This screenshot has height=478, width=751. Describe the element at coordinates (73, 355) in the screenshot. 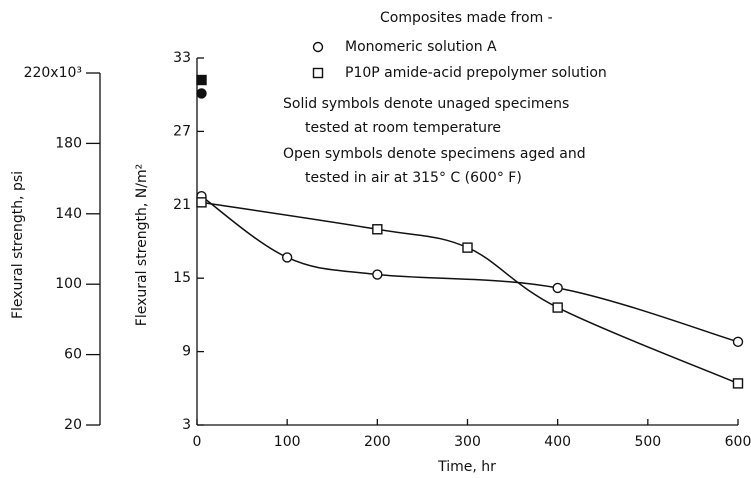

I see `y2-tick-label: 60` at that location.